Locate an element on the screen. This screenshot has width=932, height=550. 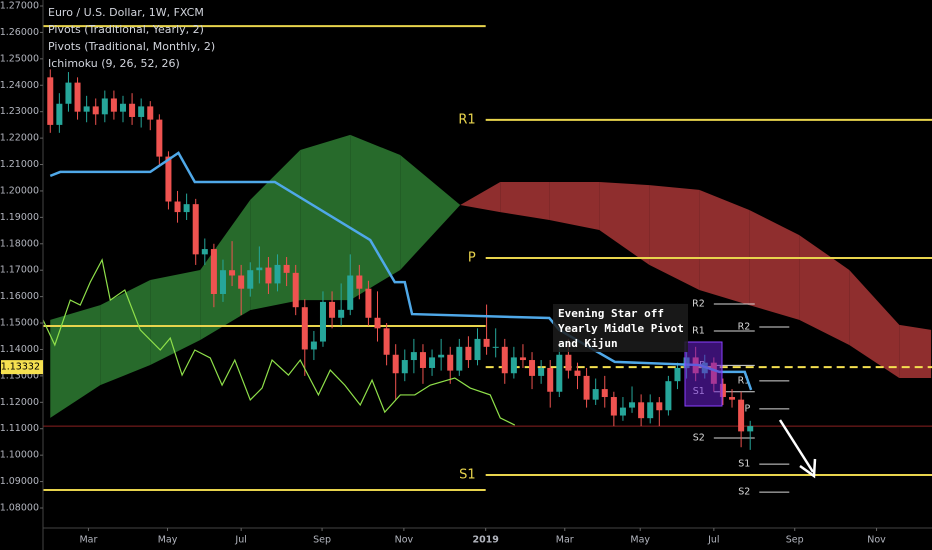
y-tick-label: 1.20000 is located at coordinates (19, 190).